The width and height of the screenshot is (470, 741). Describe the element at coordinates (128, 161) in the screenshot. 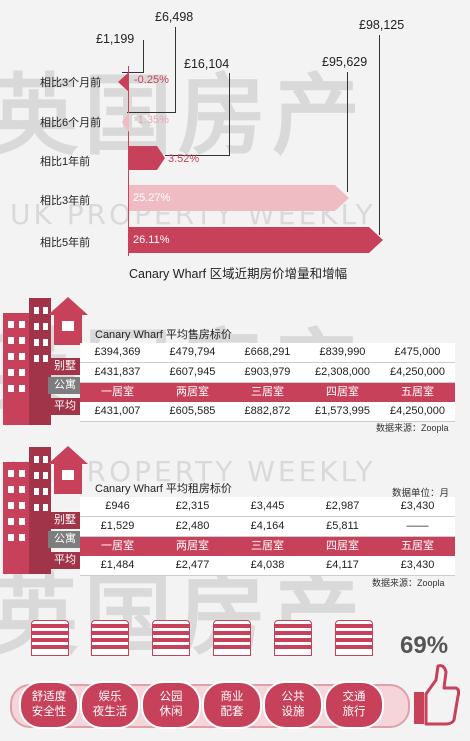

I see `axis-line` at that location.